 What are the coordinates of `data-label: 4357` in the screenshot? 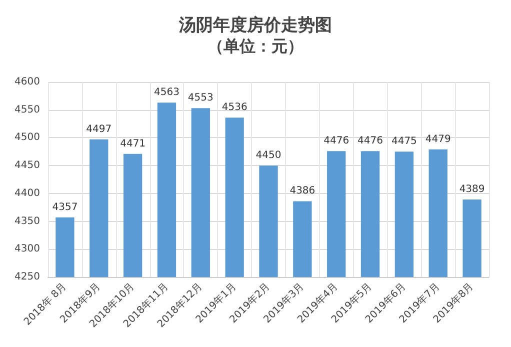 It's located at (65, 207).